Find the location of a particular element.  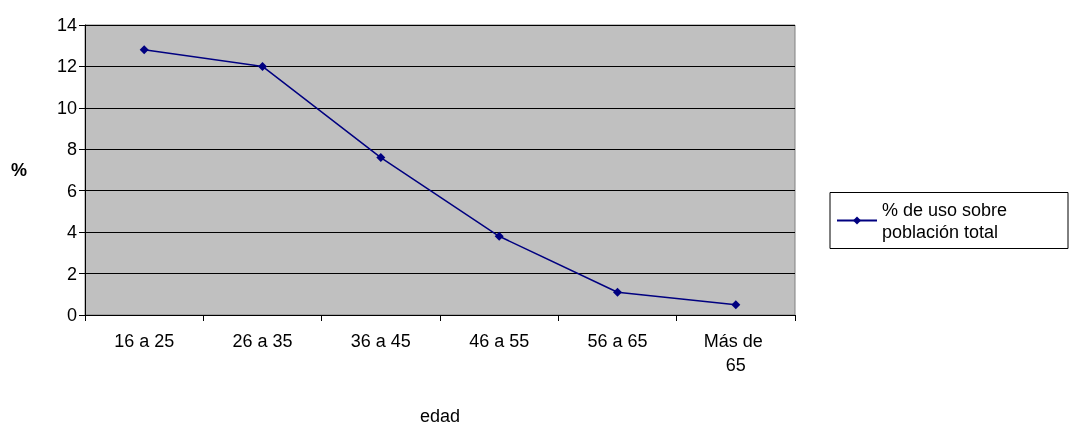

y-tick-label: 14 is located at coordinates (66, 25).